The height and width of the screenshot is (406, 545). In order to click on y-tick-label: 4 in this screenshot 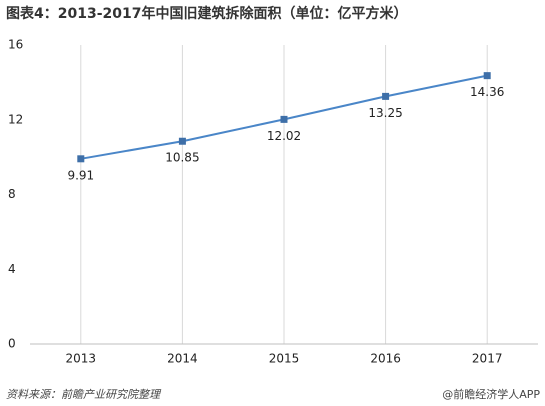, I will do `click(12, 269)`.